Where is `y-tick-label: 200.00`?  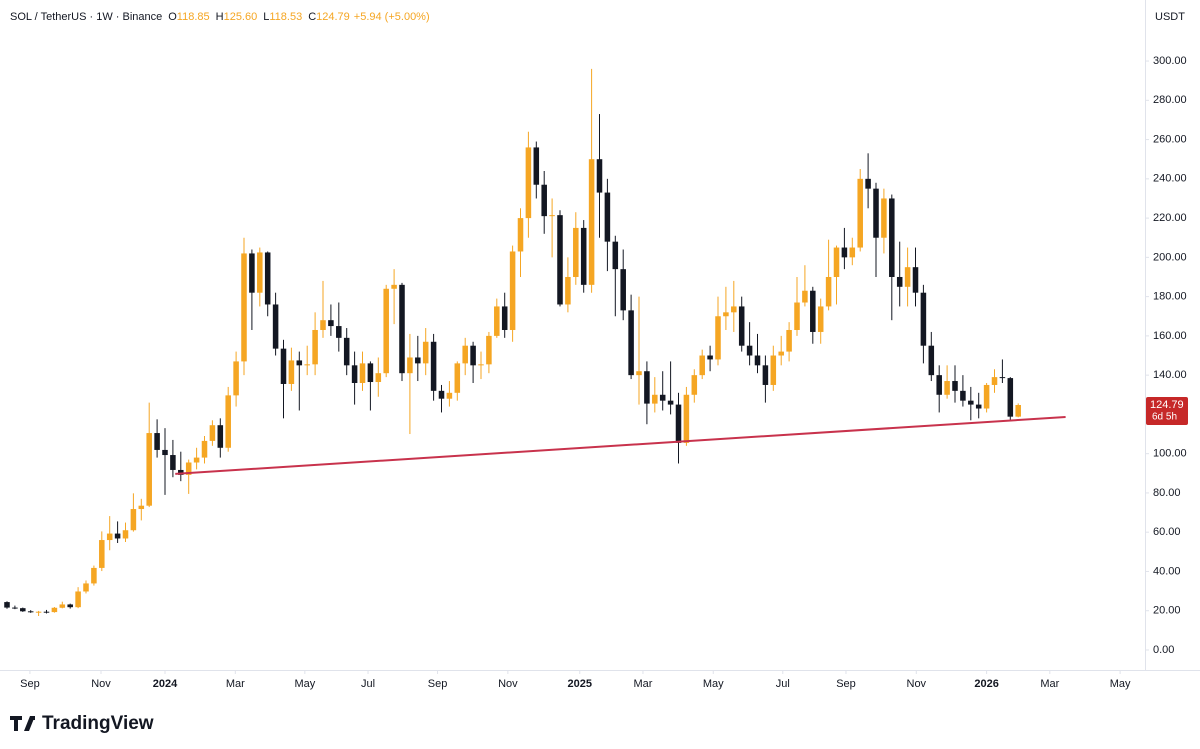 y-tick-label: 200.00 is located at coordinates (1170, 257).